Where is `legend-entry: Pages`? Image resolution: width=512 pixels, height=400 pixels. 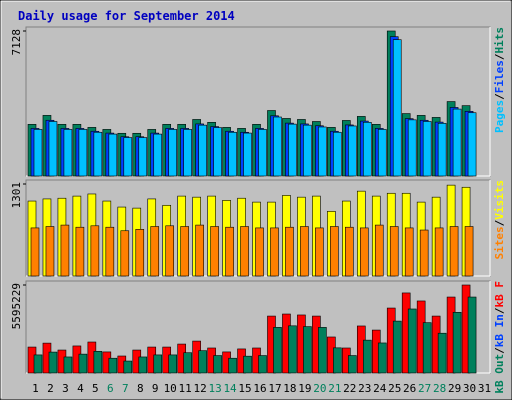
legend-entry: Pages is located at coordinates (499, 116).